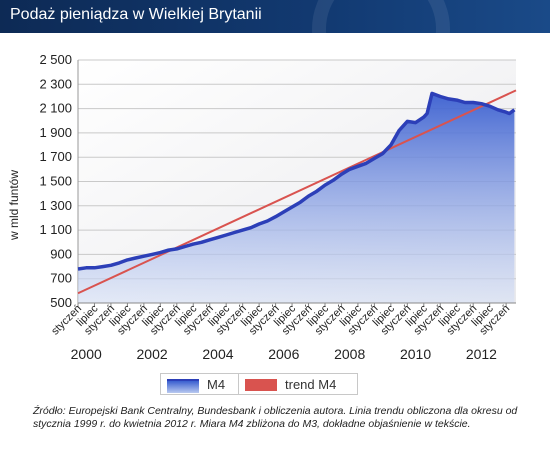 The width and height of the screenshot is (550, 467). Describe the element at coordinates (275, 16) in the screenshot. I see `chart-header: Podaż pieniądza w Wielkiej Brytanii` at that location.